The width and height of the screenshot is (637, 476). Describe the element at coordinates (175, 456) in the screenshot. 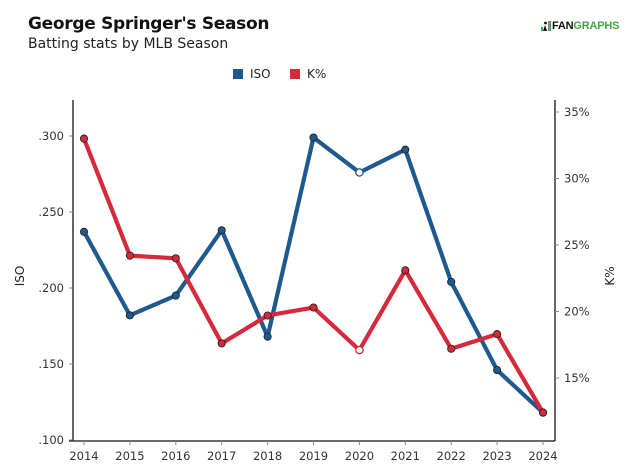

I see `x-tick-label: 2016` at that location.